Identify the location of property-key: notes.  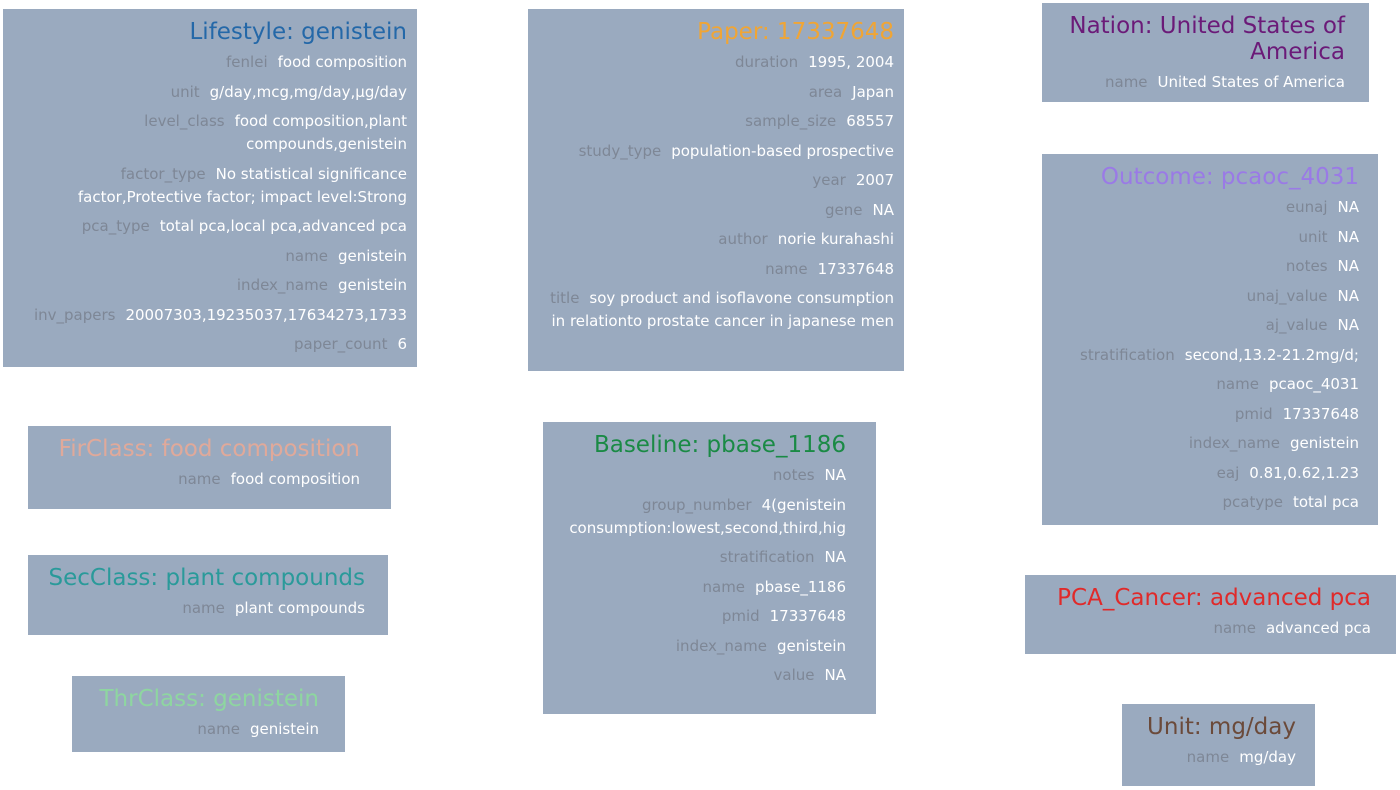
(793, 475).